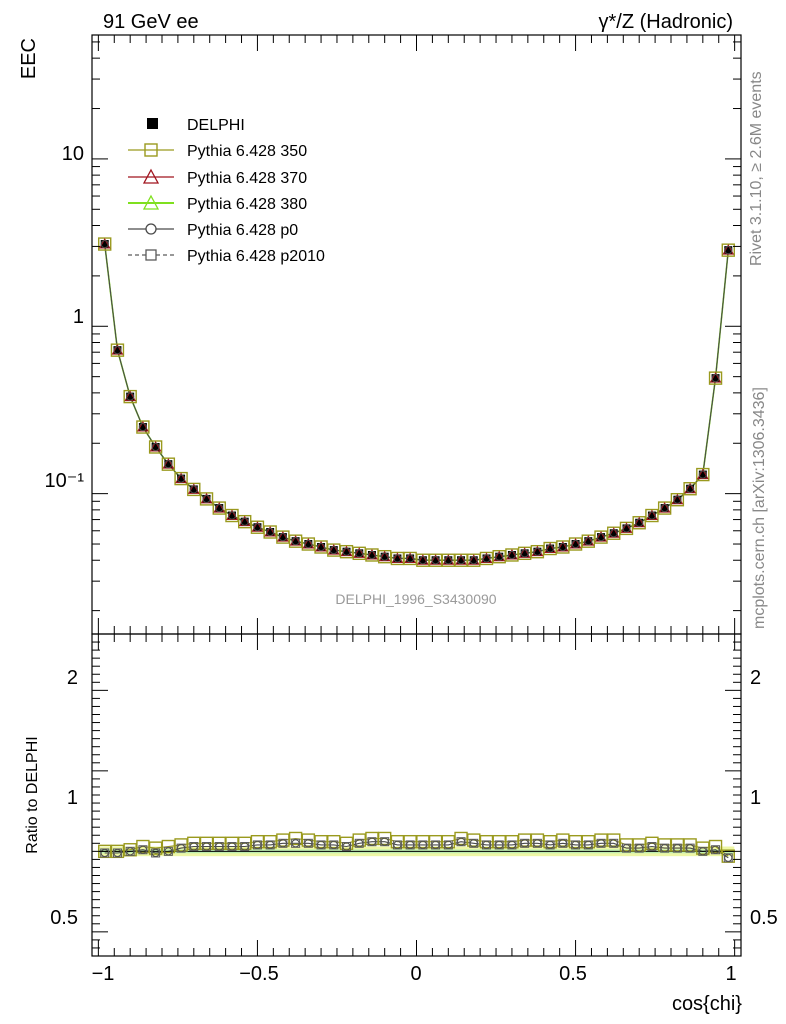 The width and height of the screenshot is (786, 1024). What do you see at coordinates (103, 974) in the screenshot?
I see `xtick-label-m1: −1` at bounding box center [103, 974].